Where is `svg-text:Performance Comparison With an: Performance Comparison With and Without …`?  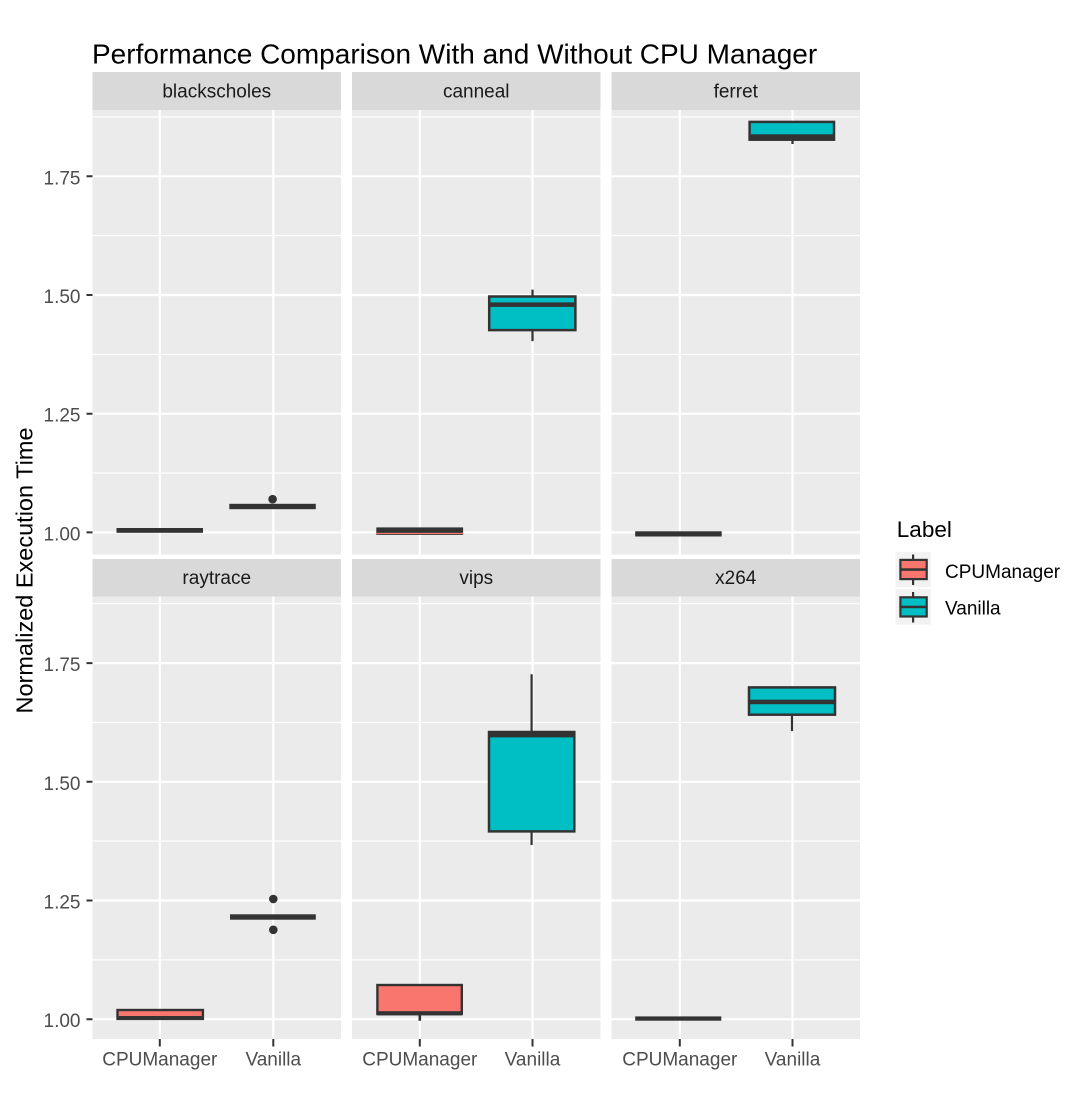 svg-text:Performance Comparison With an: Performance Comparison With and Without … is located at coordinates (454, 54).